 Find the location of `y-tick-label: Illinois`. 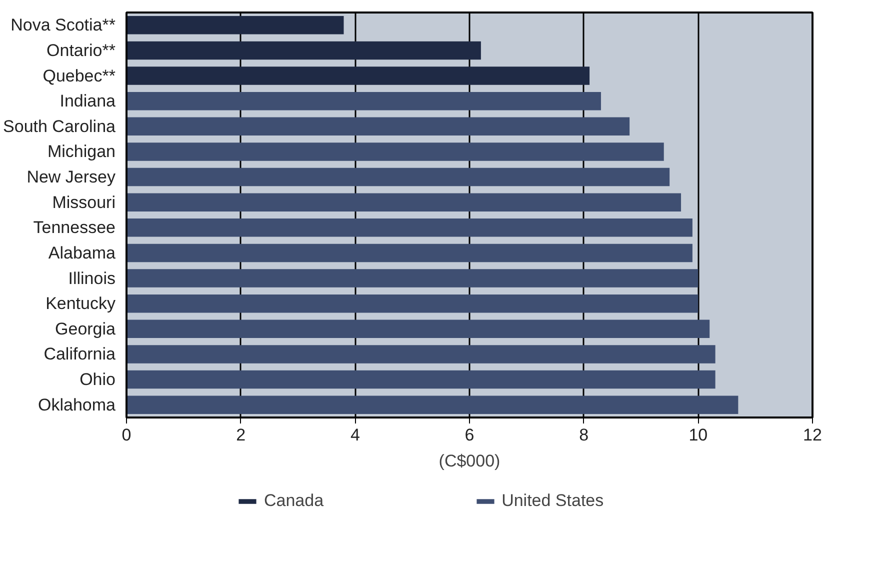

y-tick-label: Illinois is located at coordinates (92, 278).